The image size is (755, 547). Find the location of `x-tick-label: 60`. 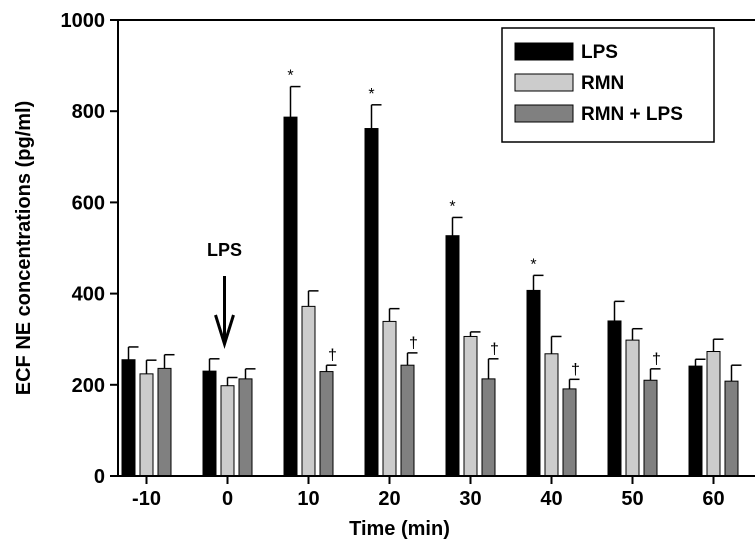

x-tick-label: 60 is located at coordinates (713, 499).